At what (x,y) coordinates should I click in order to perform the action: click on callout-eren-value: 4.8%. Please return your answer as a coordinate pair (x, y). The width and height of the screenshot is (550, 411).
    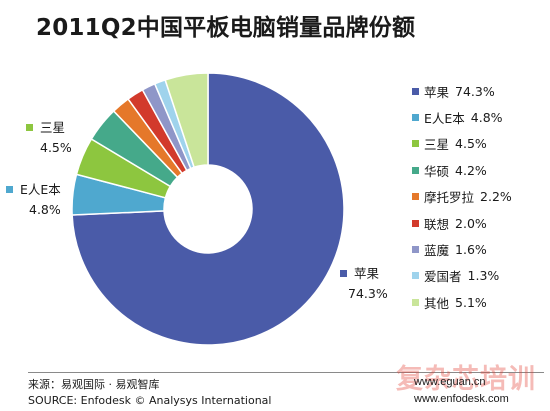
    Looking at the image, I should click on (45, 209).